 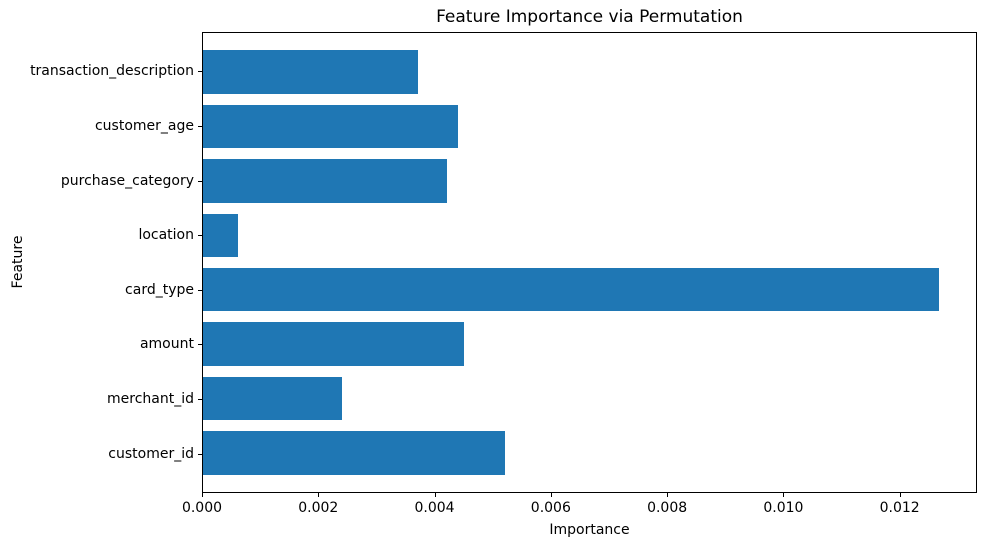 What do you see at coordinates (166, 235) in the screenshot?
I see `ytick-label-location: location` at bounding box center [166, 235].